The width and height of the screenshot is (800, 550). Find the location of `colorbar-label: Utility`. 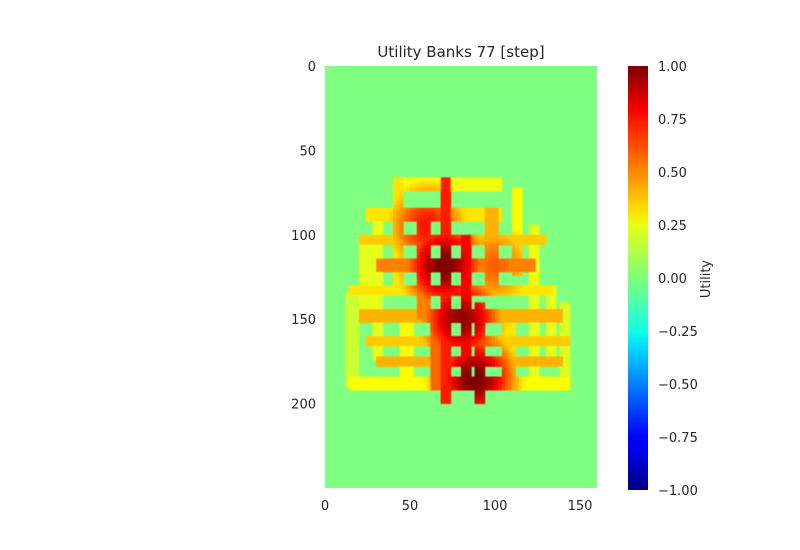

colorbar-label: Utility is located at coordinates (706, 279).